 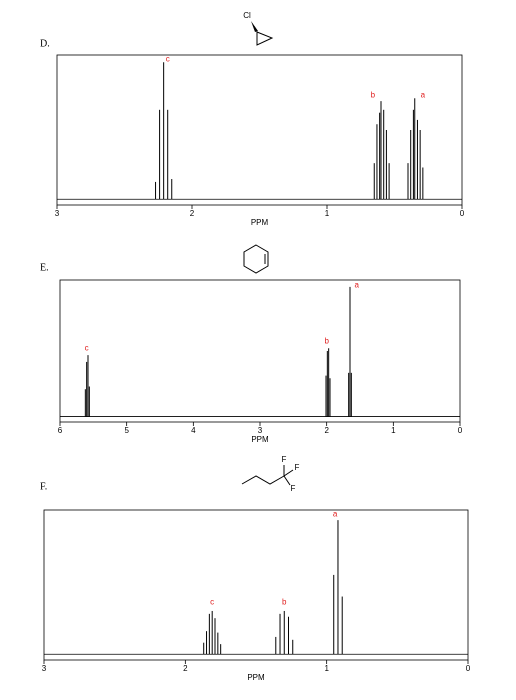 I want to click on x-tick-label: 4, so click(x=193, y=430).